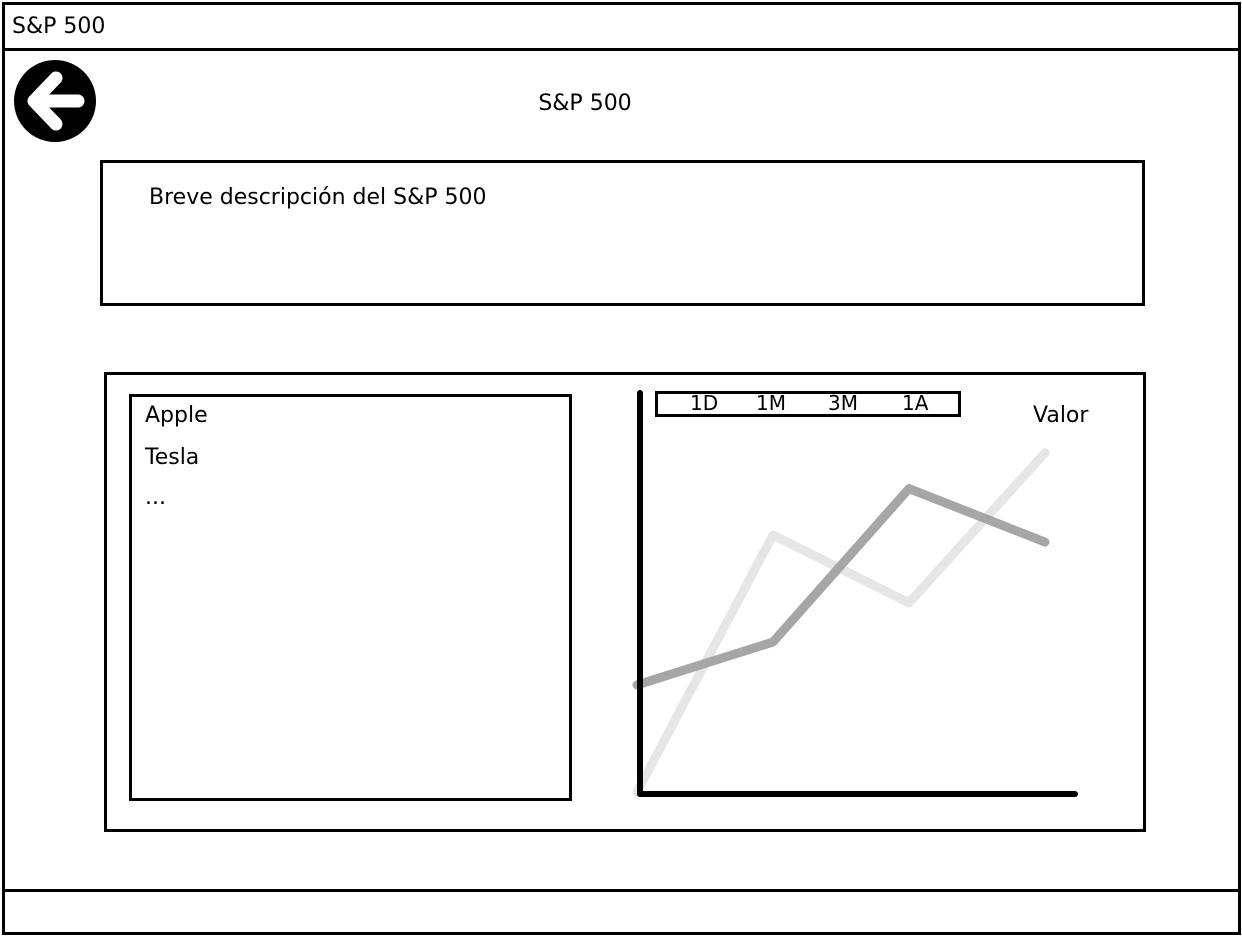 This screenshot has height=936, width=1242. What do you see at coordinates (172, 457) in the screenshot?
I see `list-item-tesla: Tesla` at bounding box center [172, 457].